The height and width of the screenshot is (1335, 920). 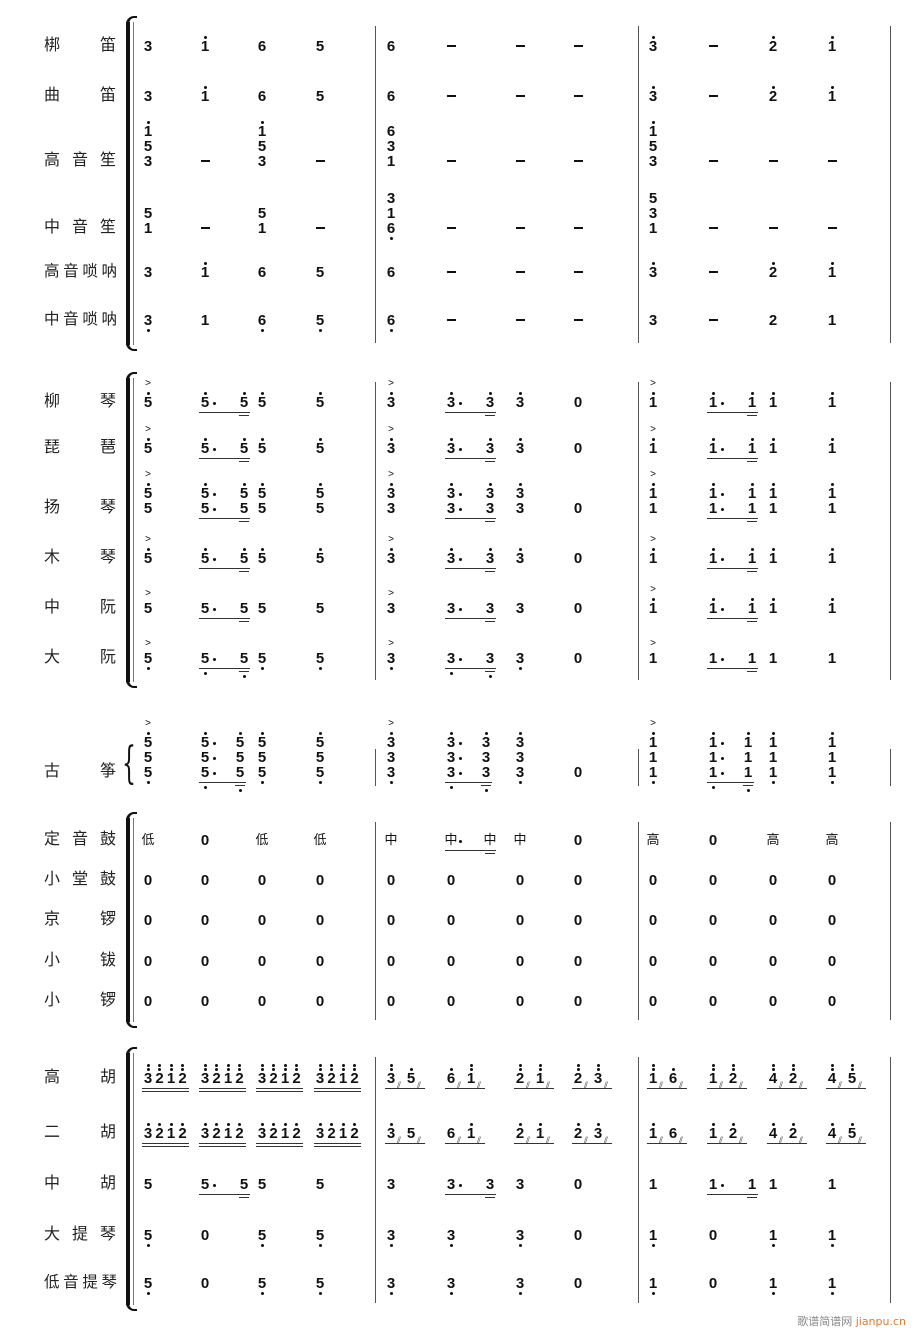 What do you see at coordinates (129, 763) in the screenshot?
I see `brace-icon: {` at bounding box center [129, 763].